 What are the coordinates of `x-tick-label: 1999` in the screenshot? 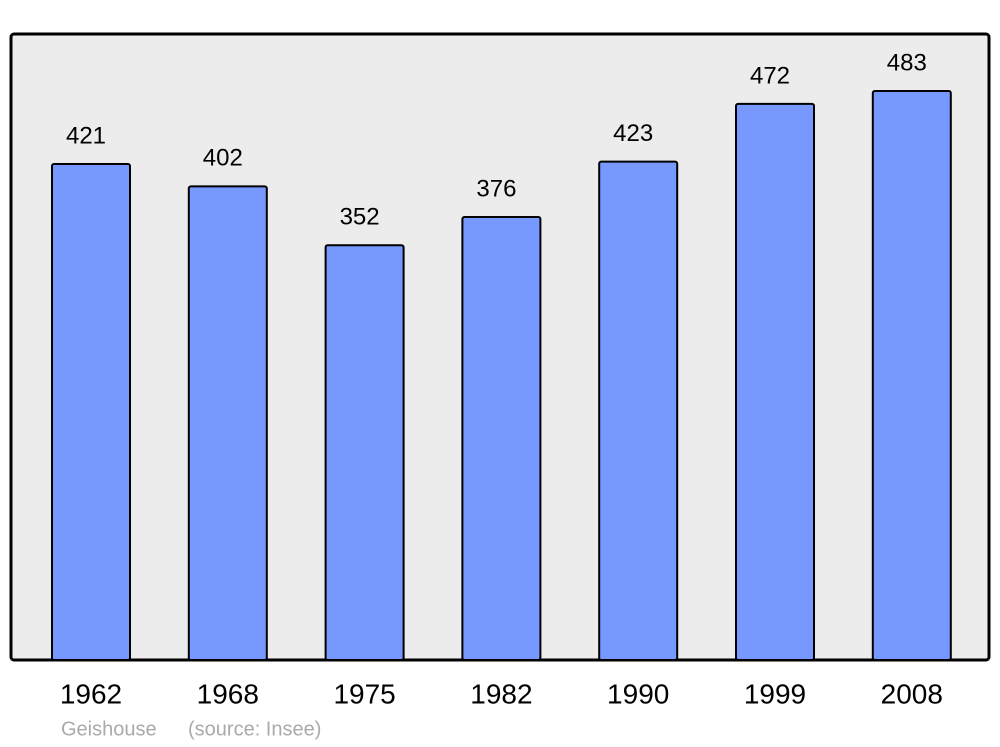 It's located at (775, 693).